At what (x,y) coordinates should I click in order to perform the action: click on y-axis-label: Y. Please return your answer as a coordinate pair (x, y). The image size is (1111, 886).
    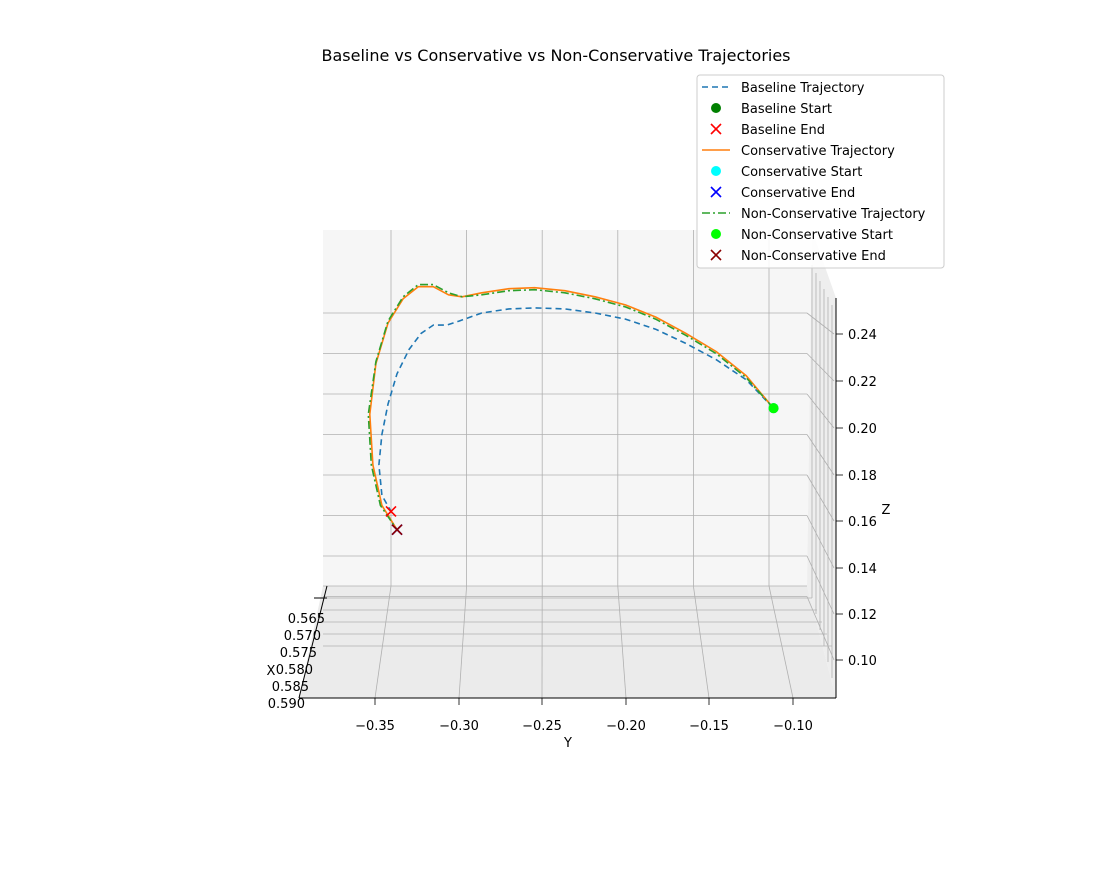
    Looking at the image, I should click on (567, 743).